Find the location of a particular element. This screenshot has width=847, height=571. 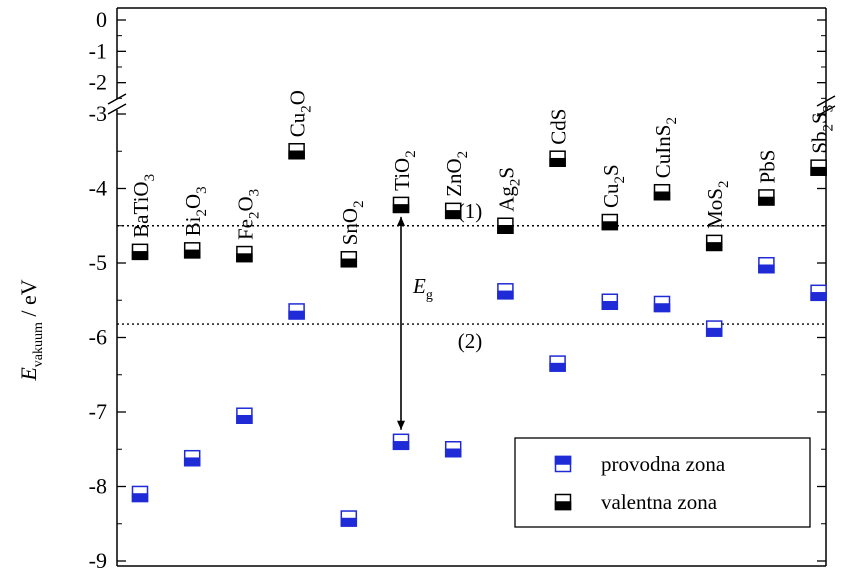

y-tick-label: -9 is located at coordinates (98, 559).